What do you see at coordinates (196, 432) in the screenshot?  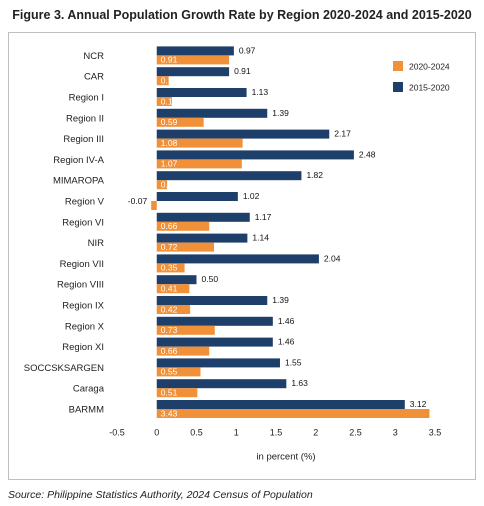 I see `x-tick-label: 0.5` at bounding box center [196, 432].